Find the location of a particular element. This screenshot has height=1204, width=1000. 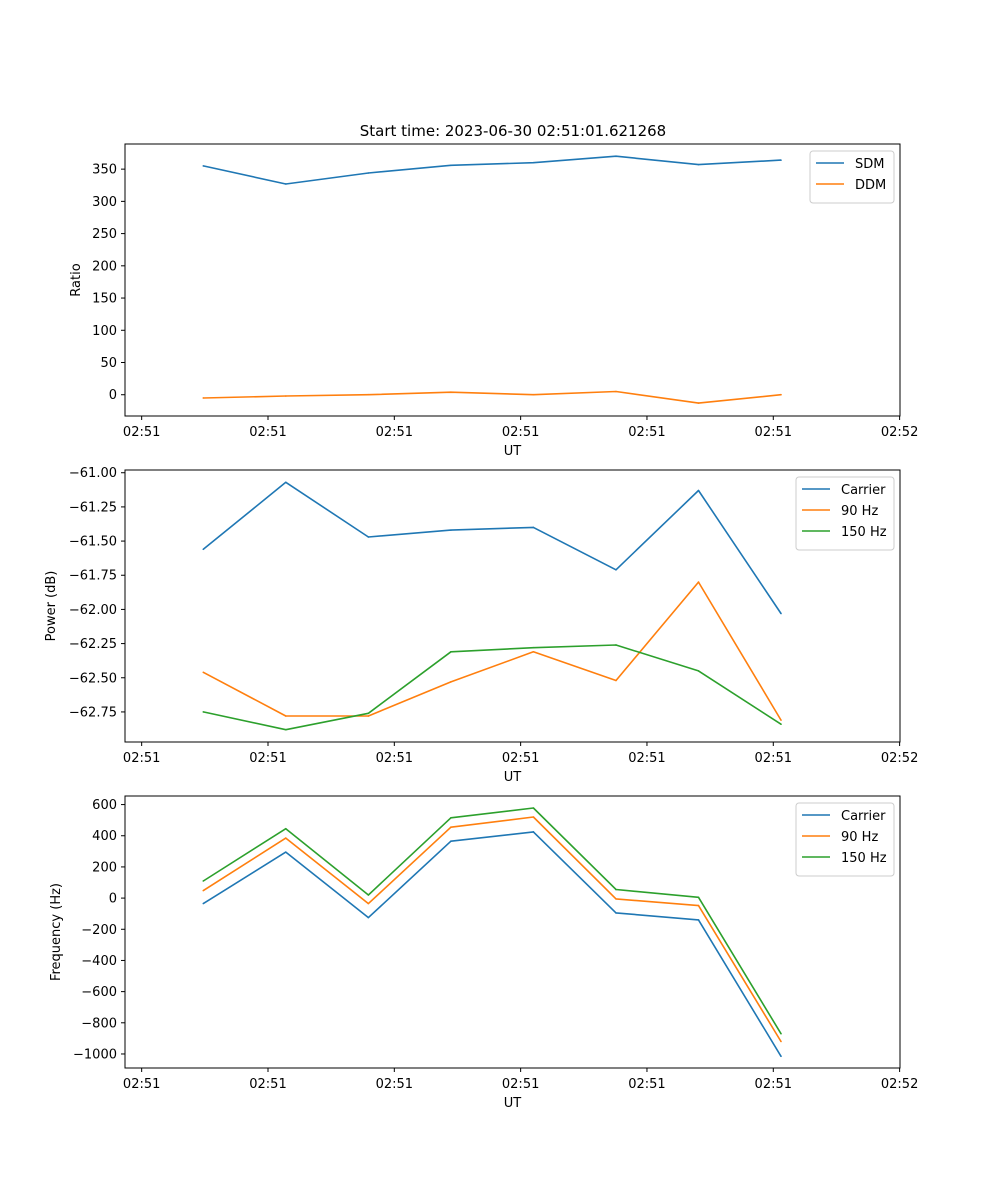

power-series-line-90-hz is located at coordinates (492, 651).